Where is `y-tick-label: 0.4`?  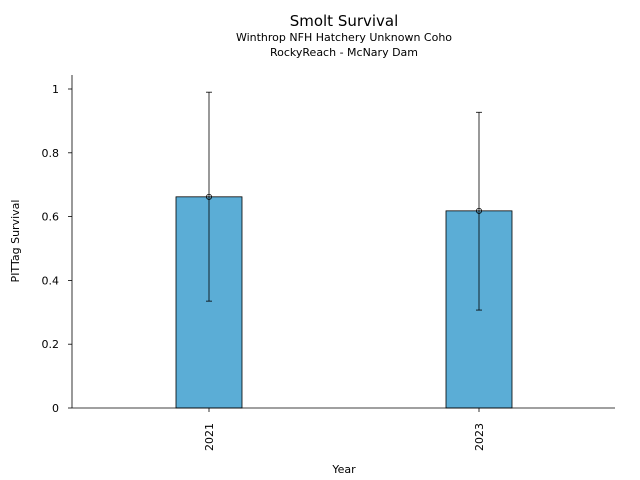
y-tick-label: 0.4 is located at coordinates (51, 280).